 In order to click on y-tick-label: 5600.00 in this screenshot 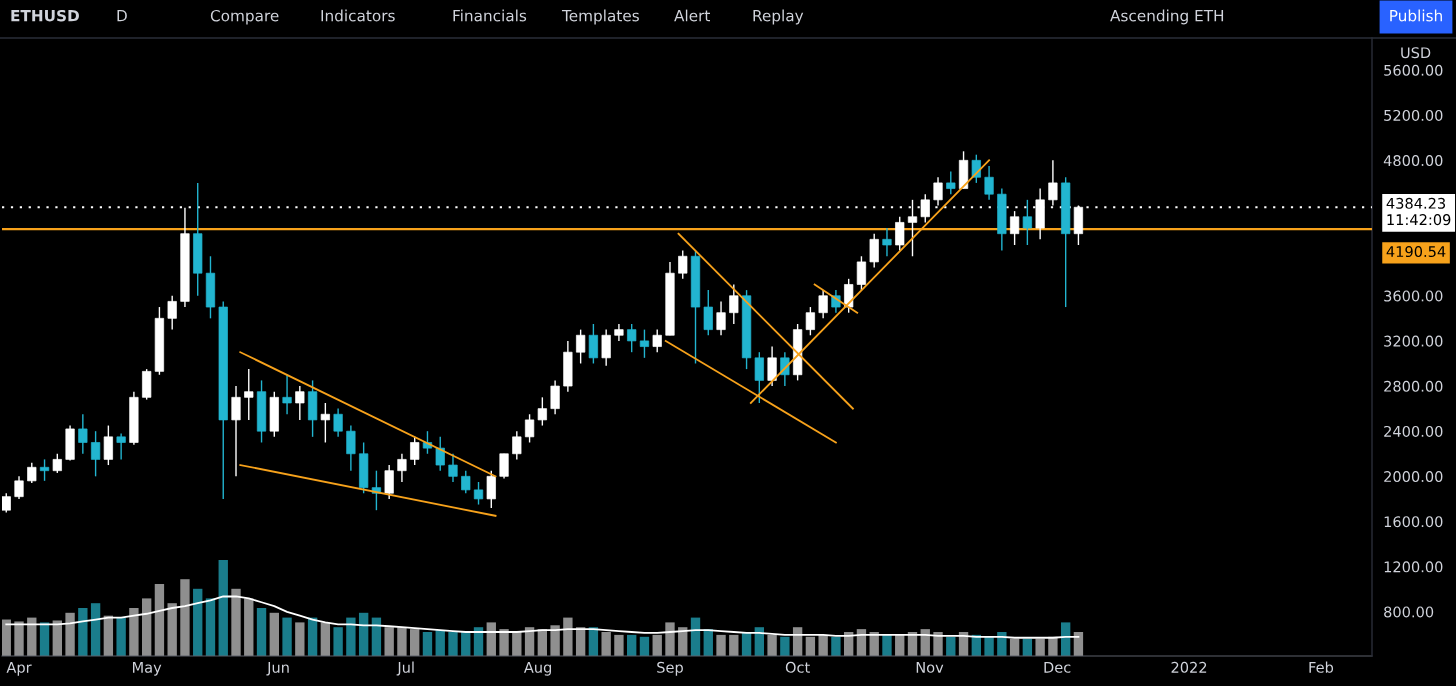, I will do `click(1413, 70)`.